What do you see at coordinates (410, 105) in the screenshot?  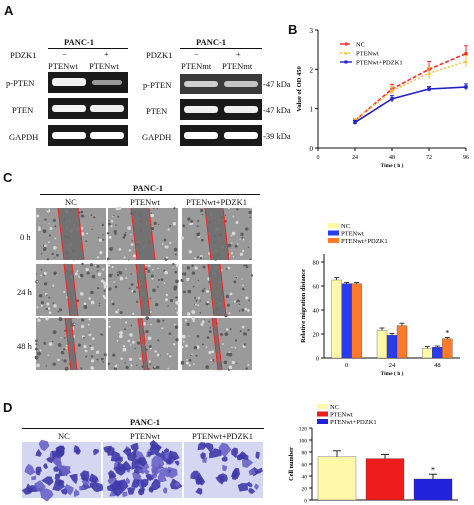 I see `chart-b-series-line` at bounding box center [410, 105].